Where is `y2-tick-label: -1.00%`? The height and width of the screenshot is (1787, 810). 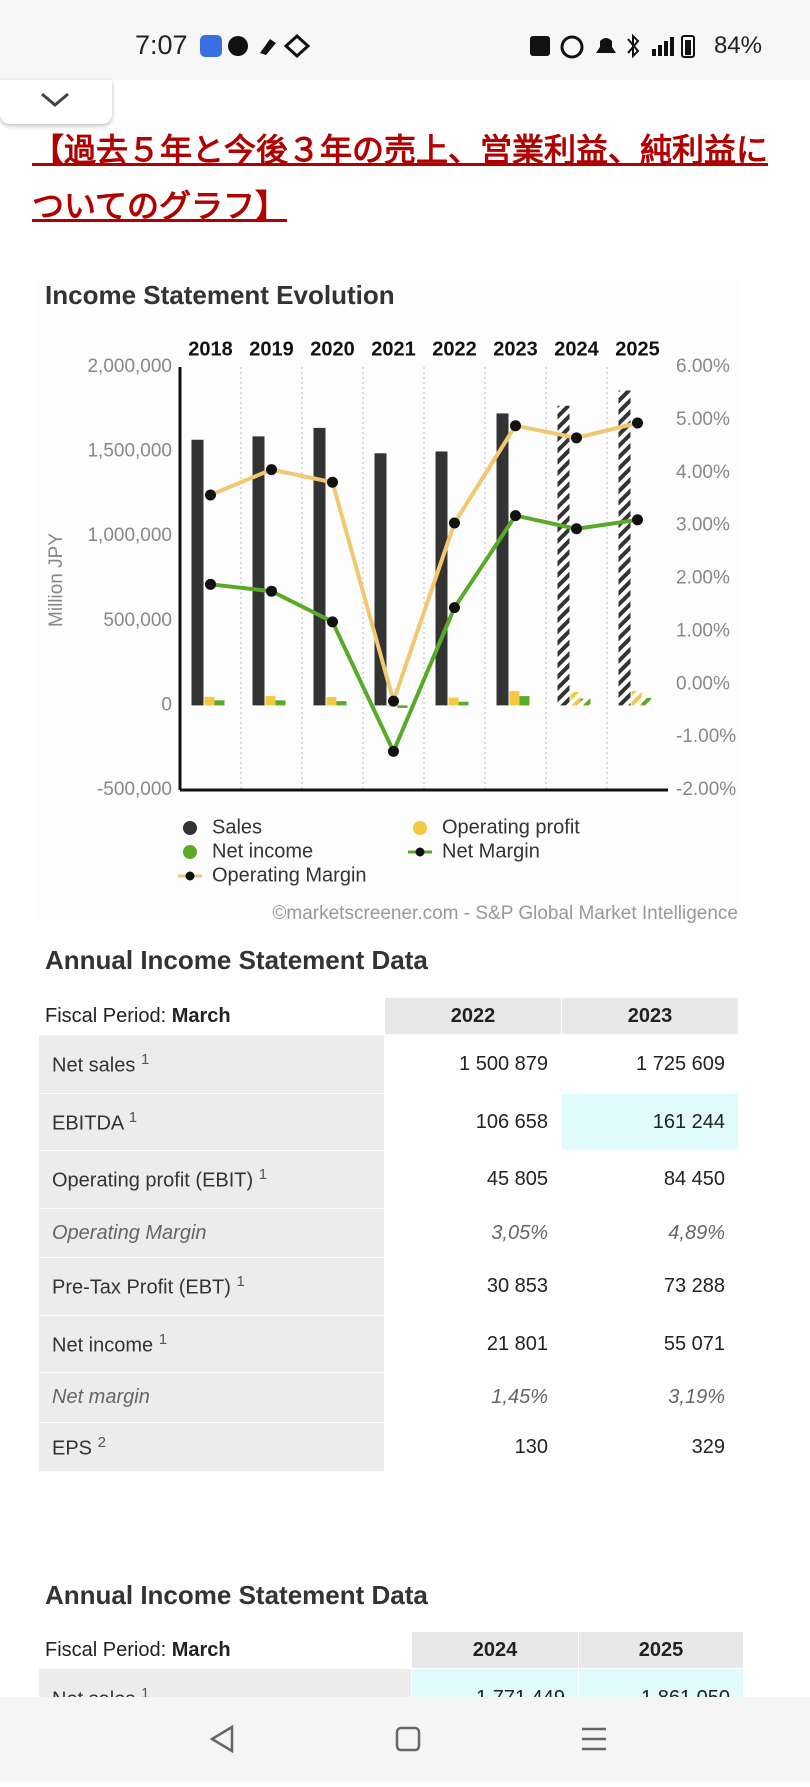
y2-tick-label: -1.00% is located at coordinates (706, 736).